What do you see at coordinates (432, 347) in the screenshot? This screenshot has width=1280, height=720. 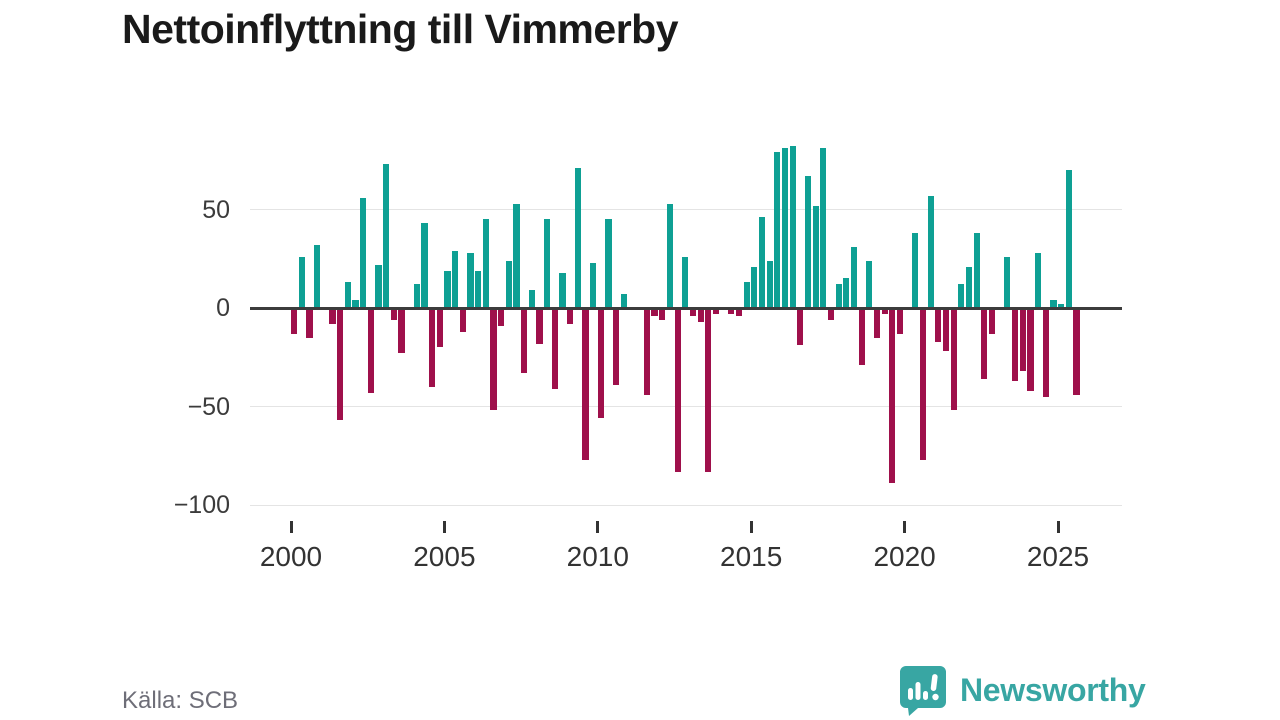 I see `bar-2004Q3` at bounding box center [432, 347].